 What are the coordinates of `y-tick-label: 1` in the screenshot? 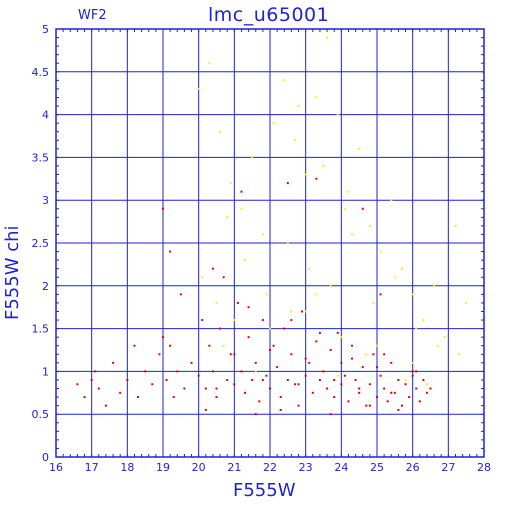 It's located at (45, 371).